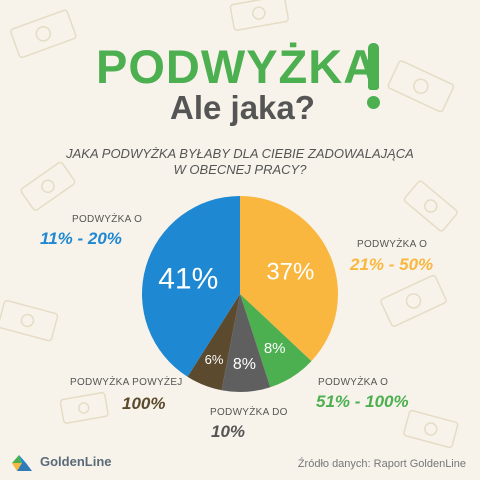 The image size is (480, 480). What do you see at coordinates (244, 364) in the screenshot?
I see `pie-value-label-do10: 8%` at bounding box center [244, 364].